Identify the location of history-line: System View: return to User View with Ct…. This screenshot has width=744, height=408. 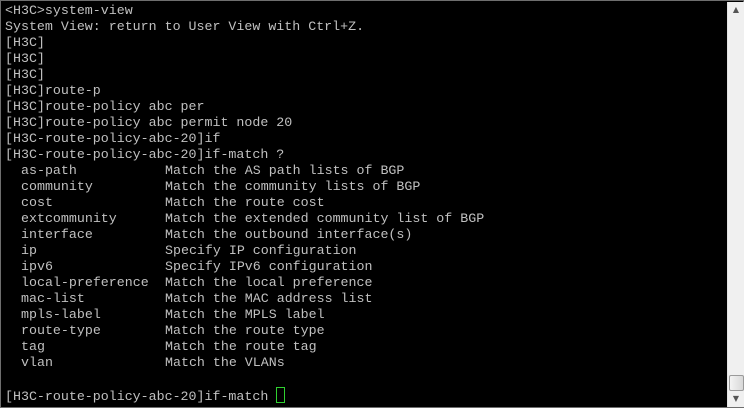
(185, 26).